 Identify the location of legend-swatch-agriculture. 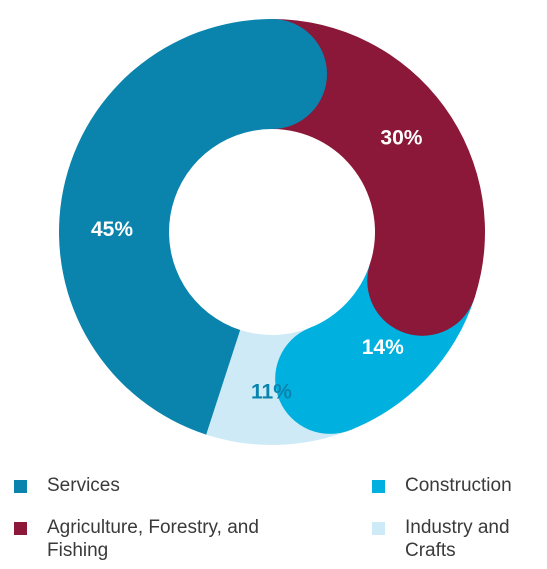
(20, 528).